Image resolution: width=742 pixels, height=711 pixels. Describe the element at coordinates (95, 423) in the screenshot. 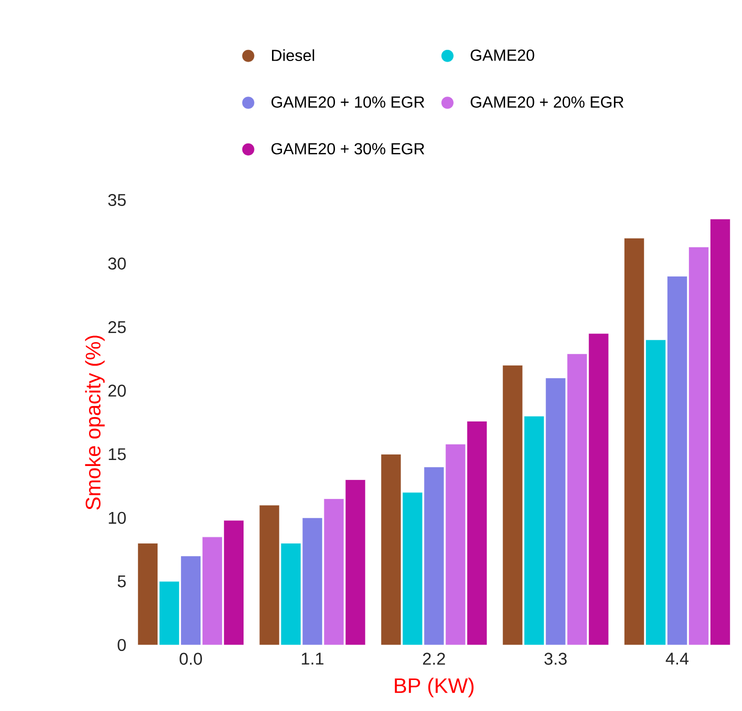

I see `y-axis-title: Smoke opacity (%)` at that location.